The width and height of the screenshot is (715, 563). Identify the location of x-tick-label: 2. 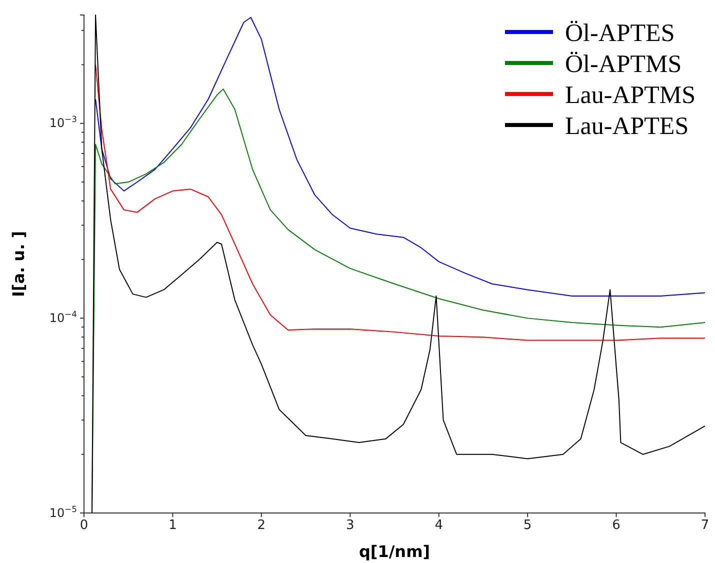
(261, 526).